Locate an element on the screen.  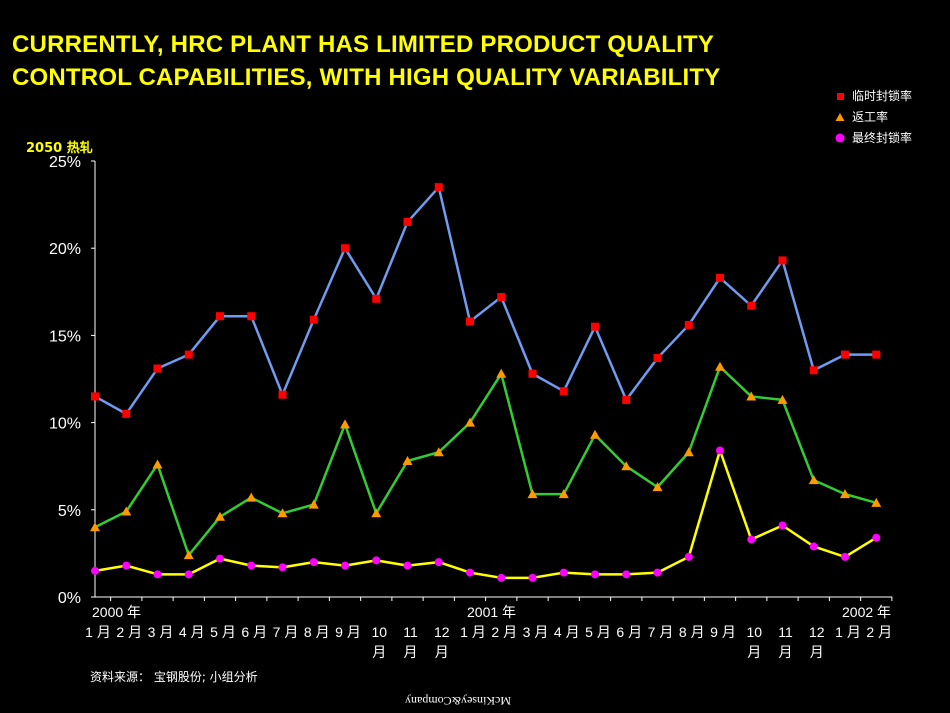
legend-label-2: 返工率 is located at coordinates (870, 117).